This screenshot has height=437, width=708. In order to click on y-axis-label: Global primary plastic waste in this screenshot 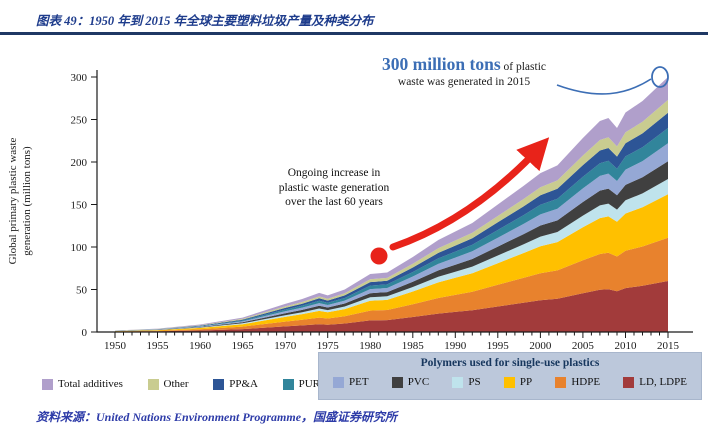, I will do `click(13, 201)`.